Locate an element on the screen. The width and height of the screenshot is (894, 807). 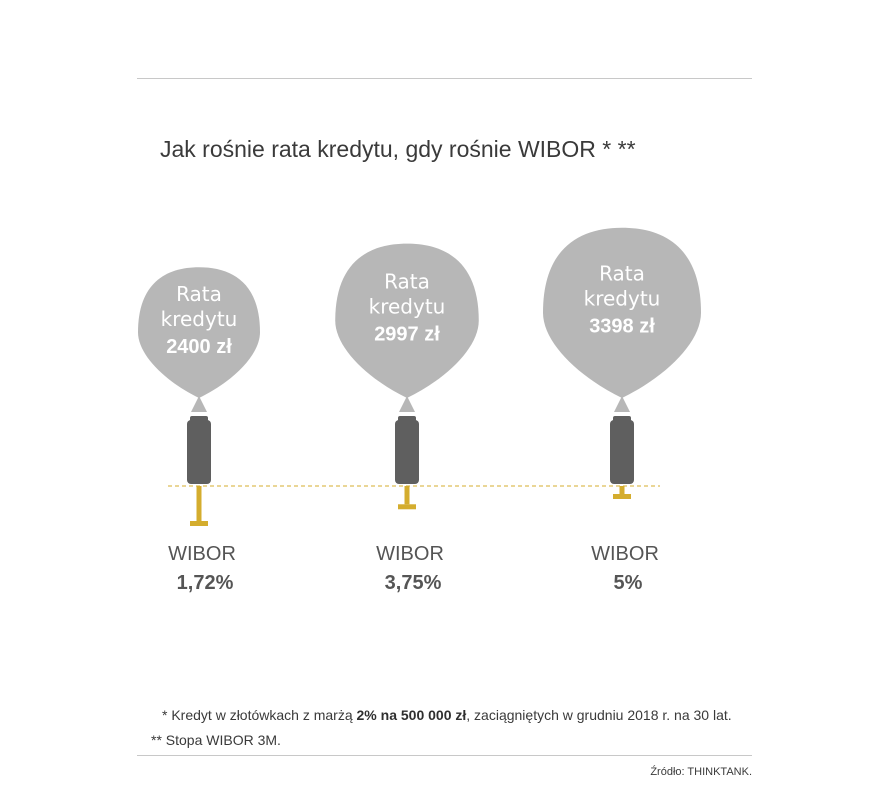
footnote-1-bold: 2% na 500 000 zł is located at coordinates (411, 715).